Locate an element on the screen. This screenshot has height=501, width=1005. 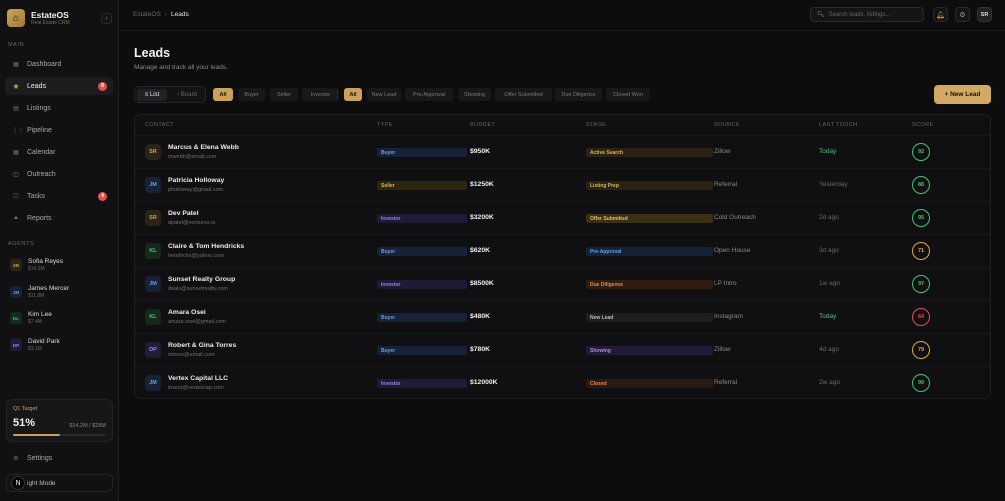
type-filter-investor: Investor is located at coordinates (320, 94).